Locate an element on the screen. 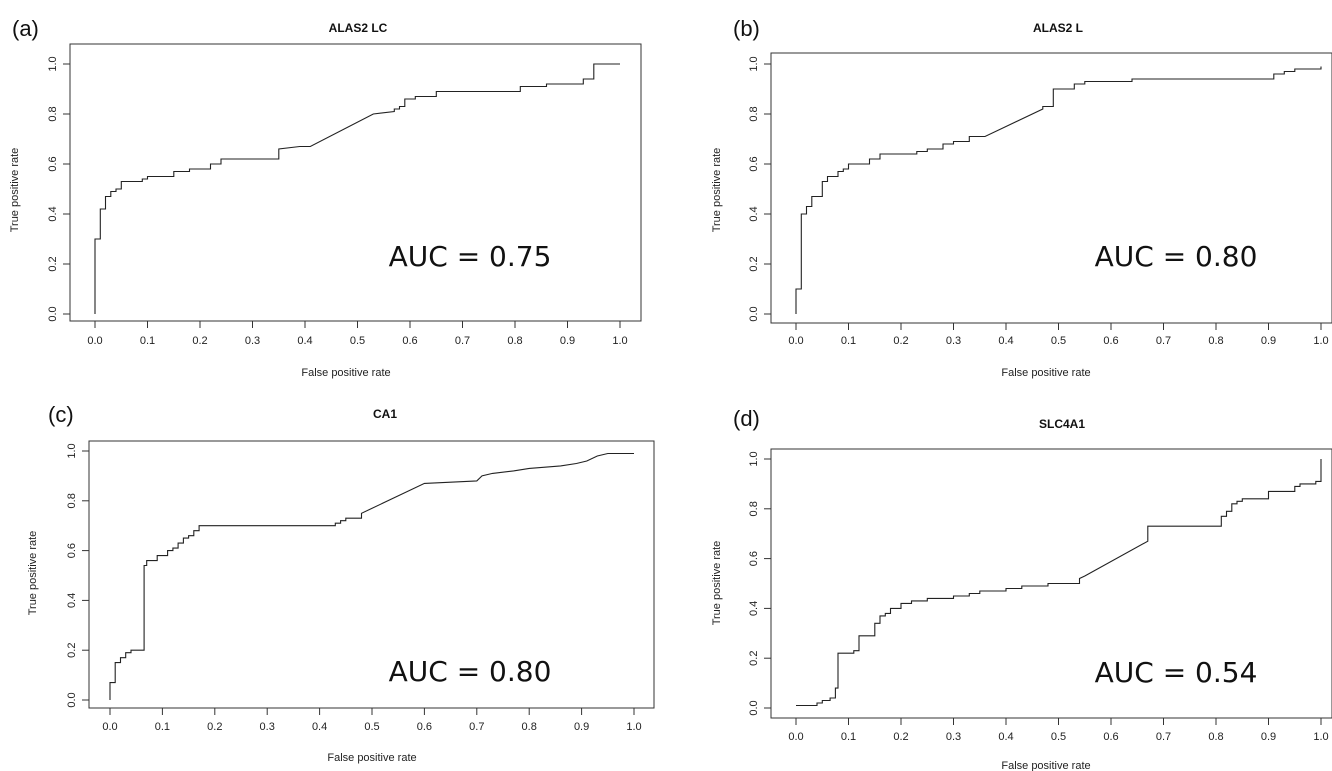  auc-annotation: AUC = 0.54 is located at coordinates (1176, 672).